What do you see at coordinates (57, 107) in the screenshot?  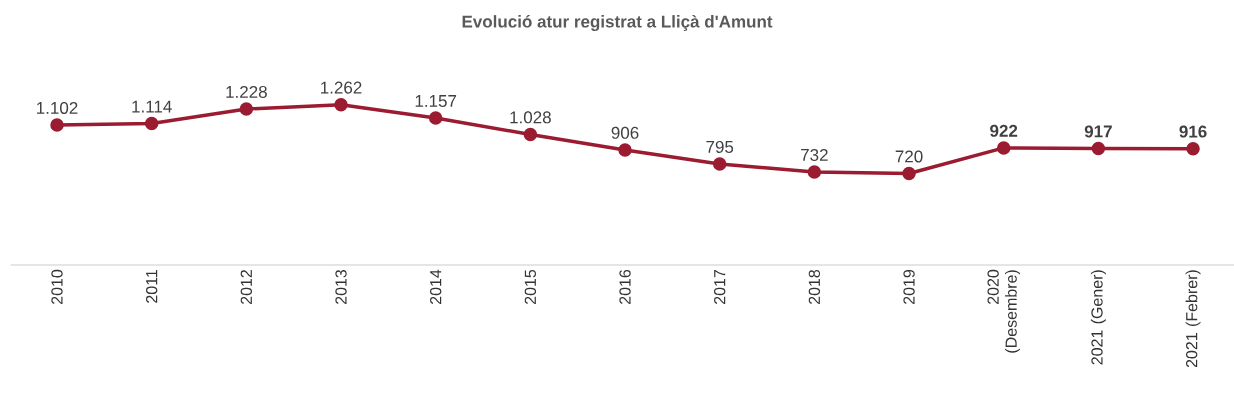 I see `data-label: 1.102` at bounding box center [57, 107].